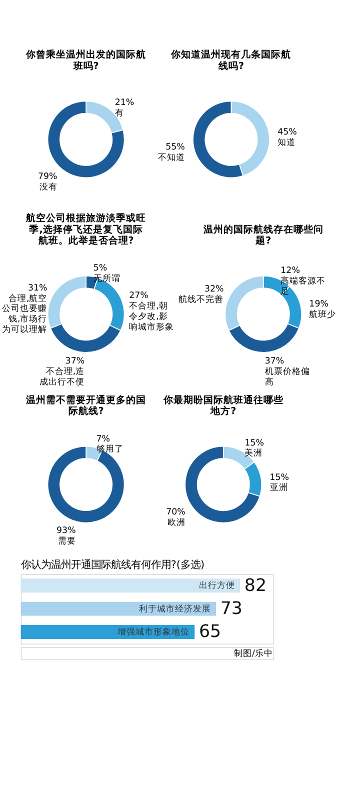 The width and height of the screenshot is (339, 800). Describe the element at coordinates (119, 112) in the screenshot. I see `slice-label: 有` at that location.